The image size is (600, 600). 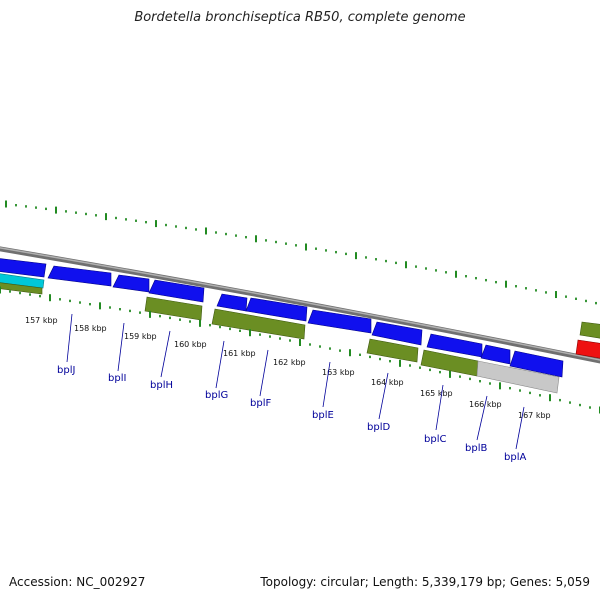 What do you see at coordinates (289, 362) in the screenshot?
I see `scale-label: 162 kbp` at bounding box center [289, 362].